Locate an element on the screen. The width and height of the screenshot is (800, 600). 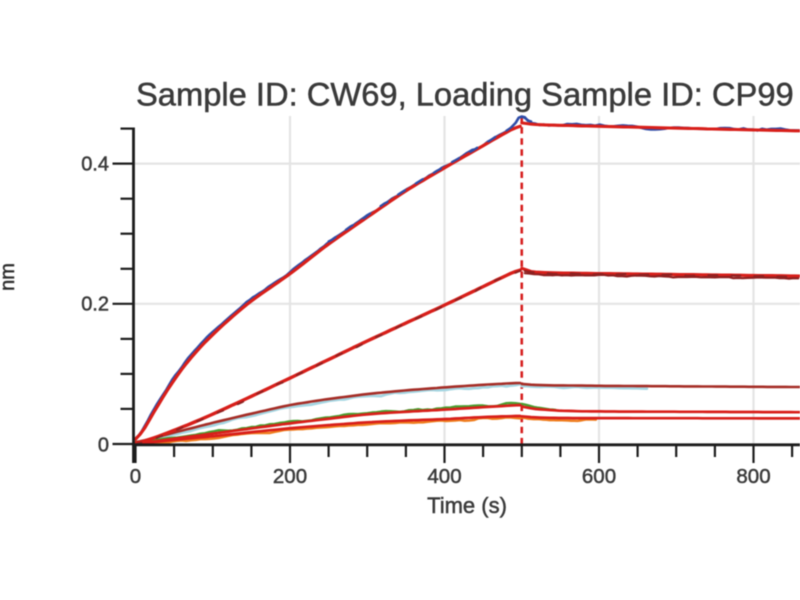
svg-text: 400 is located at coordinates (444, 476).